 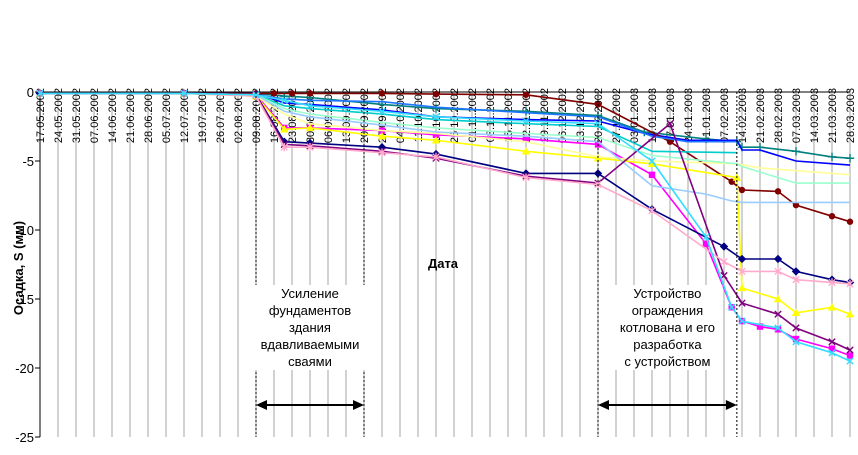 I want to click on x-tick-label: 01.11.2002, so click(x=473, y=115).